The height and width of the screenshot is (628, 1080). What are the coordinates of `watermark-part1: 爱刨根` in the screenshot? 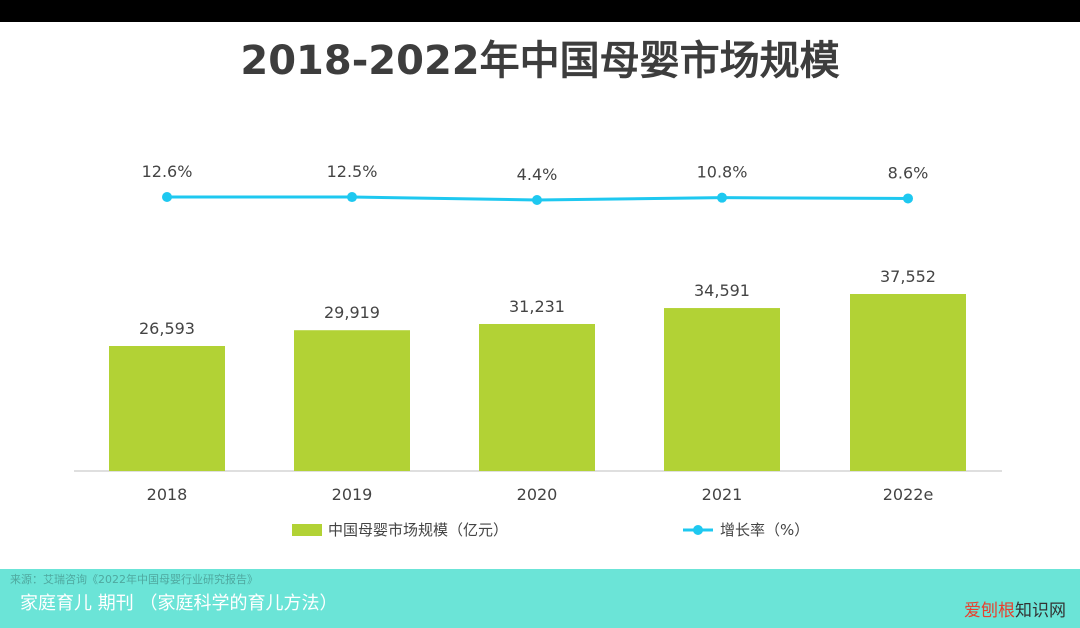 It's located at (989, 611).